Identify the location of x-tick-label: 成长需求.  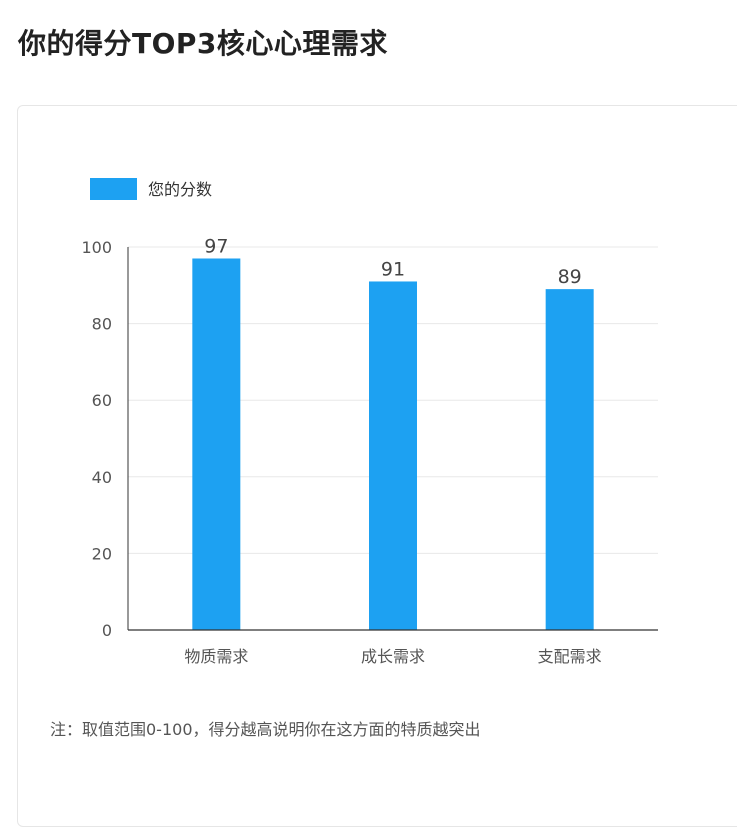
(393, 656).